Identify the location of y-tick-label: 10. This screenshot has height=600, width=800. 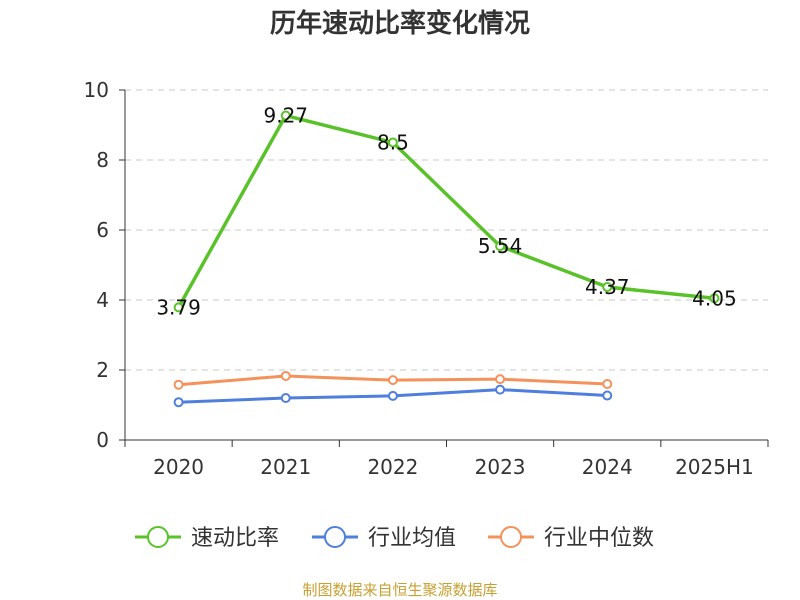
(96, 90).